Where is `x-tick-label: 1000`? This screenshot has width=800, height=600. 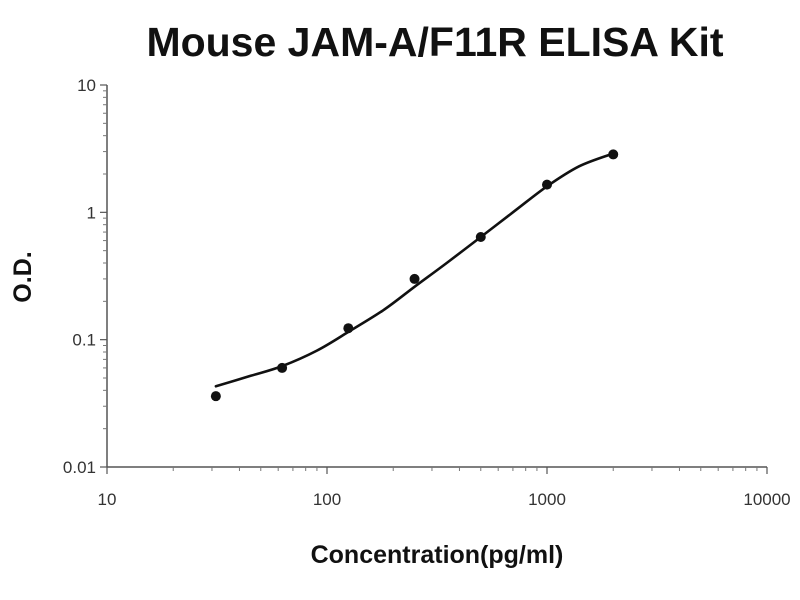 x-tick-label: 1000 is located at coordinates (547, 499).